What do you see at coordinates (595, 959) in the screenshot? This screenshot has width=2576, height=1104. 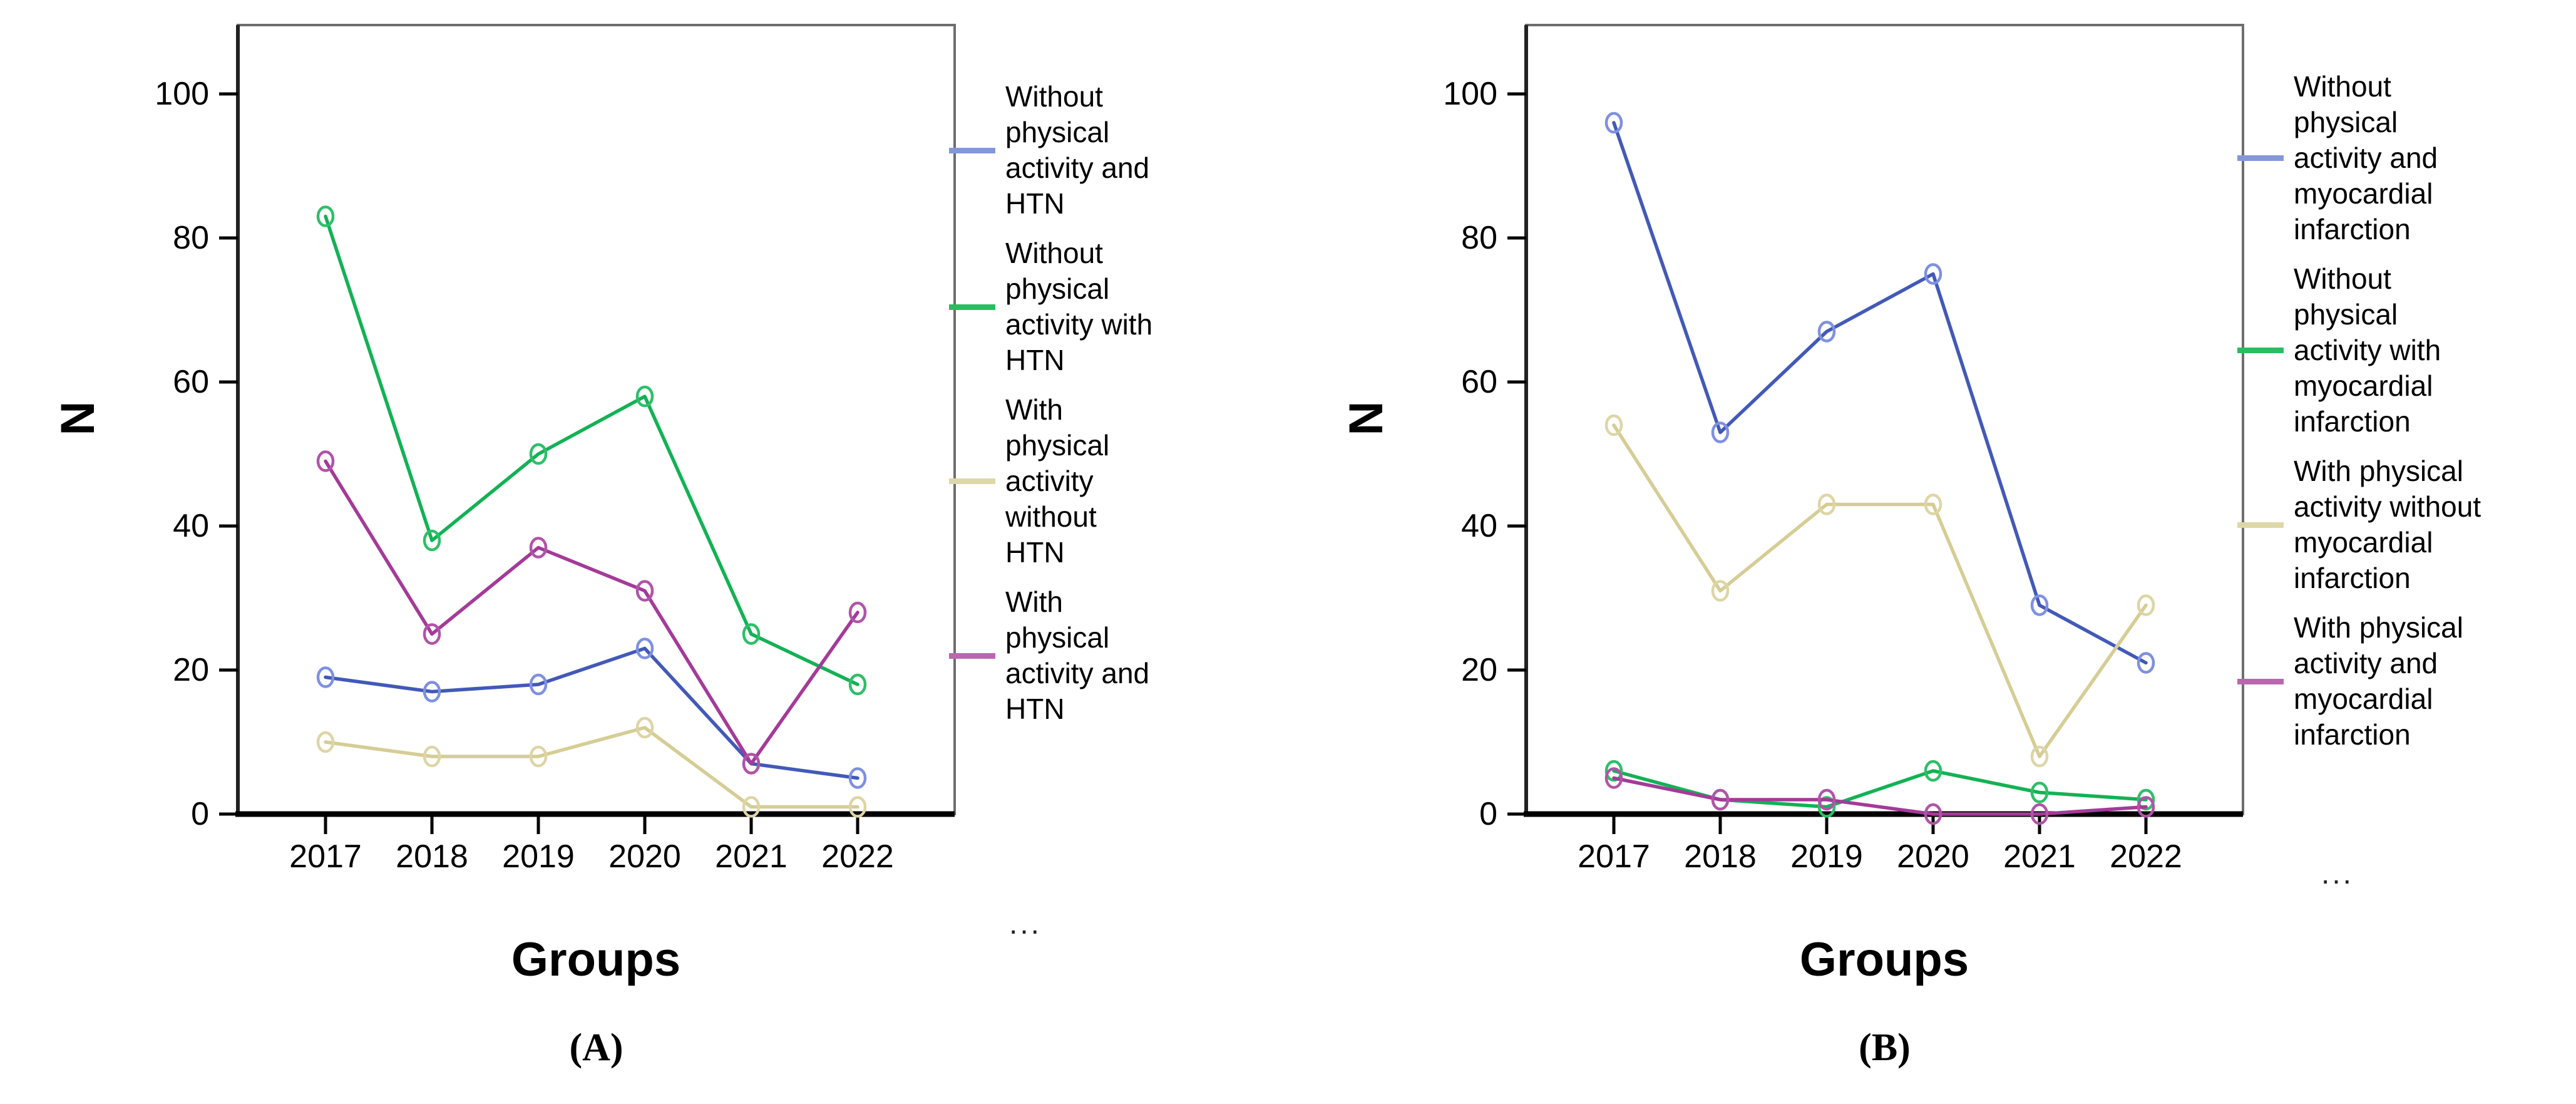 I see `x-axis-title: Groups` at bounding box center [595, 959].